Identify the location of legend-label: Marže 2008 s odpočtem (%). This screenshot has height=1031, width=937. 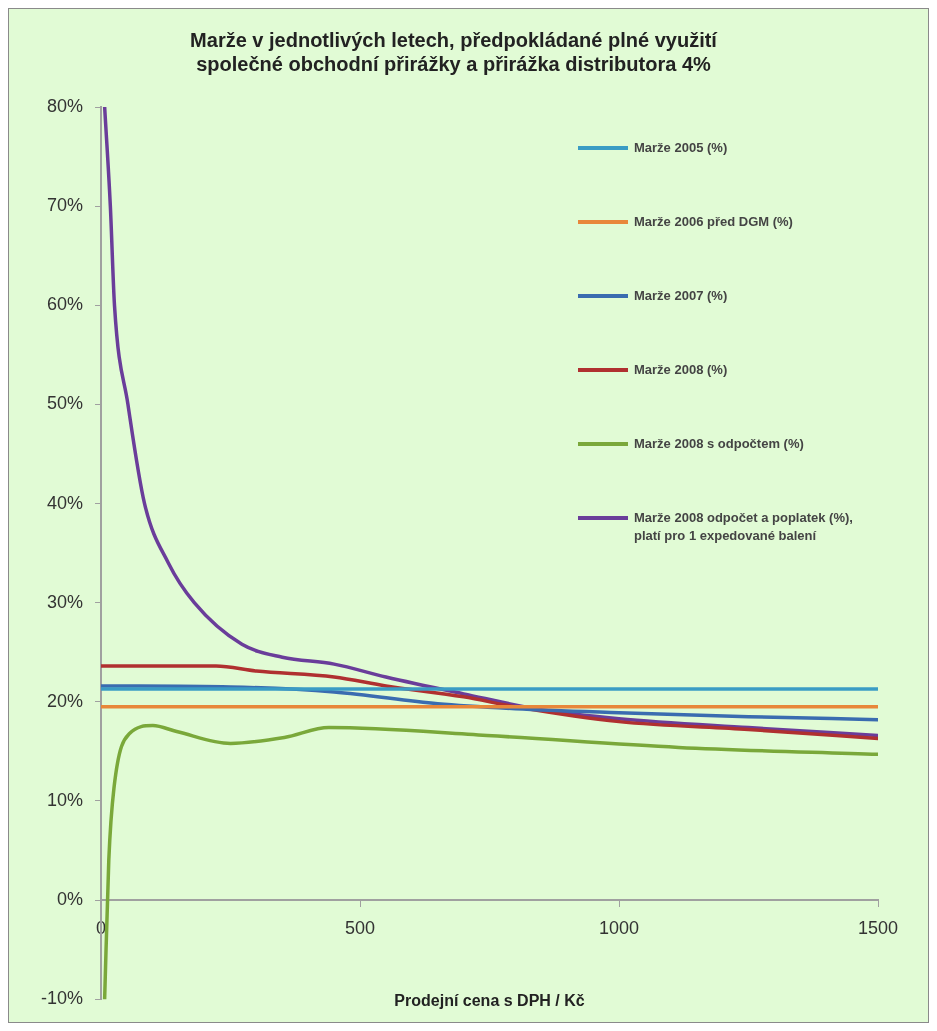
(719, 444).